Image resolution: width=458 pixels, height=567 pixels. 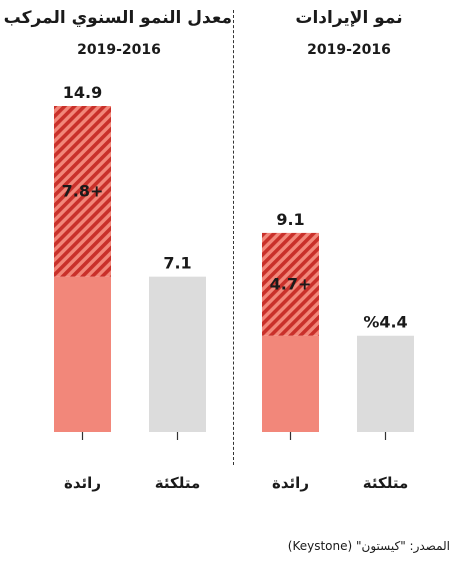 What do you see at coordinates (82, 92) in the screenshot?
I see `cagr-leading-value-label: 14.9` at bounding box center [82, 92].